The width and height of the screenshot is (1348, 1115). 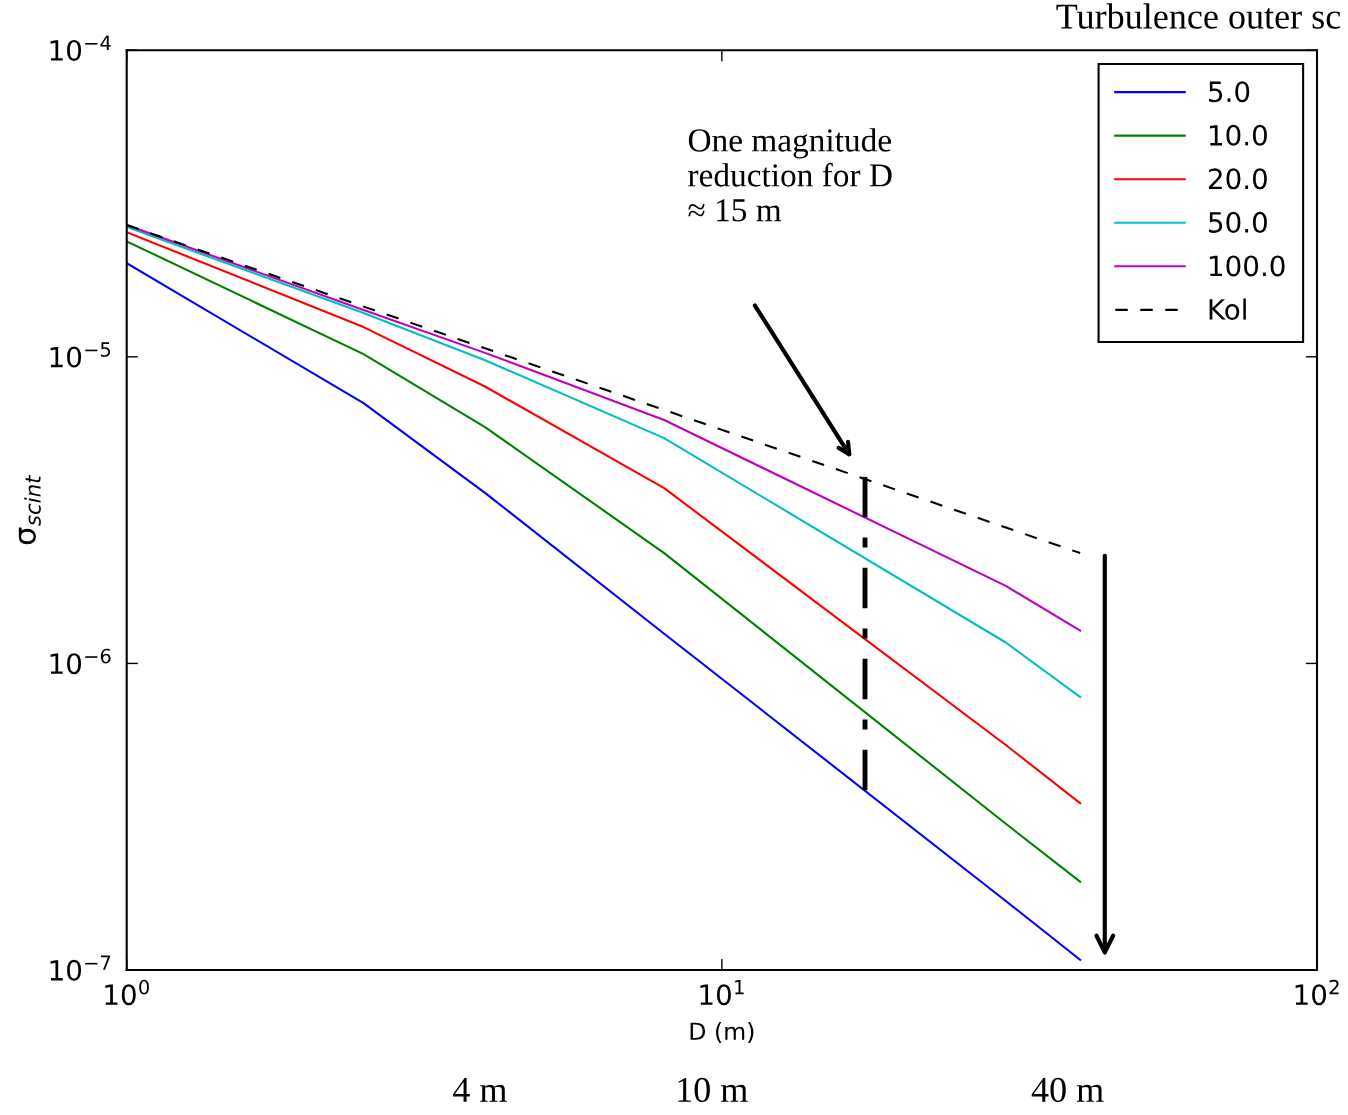 I want to click on y-tick-label: 10$^{−7}$, so click(x=80, y=968).